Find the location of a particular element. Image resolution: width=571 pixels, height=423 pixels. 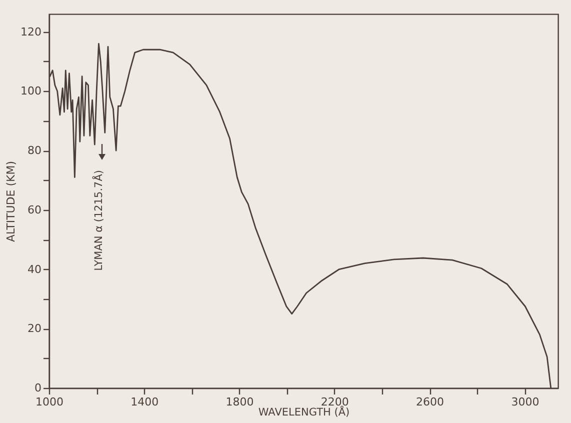

y-tick-label: 0 is located at coordinates (38, 388).